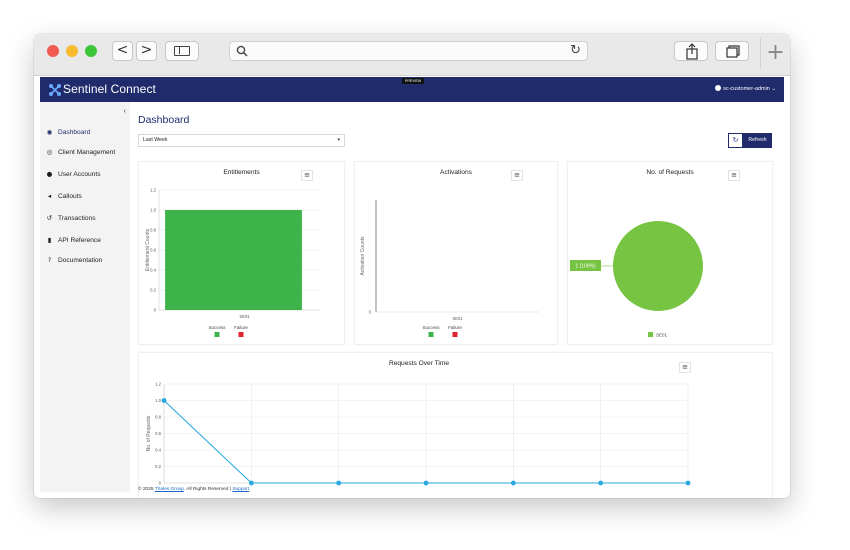  I want to click on chevron-down-icon: ▾, so click(338, 140).